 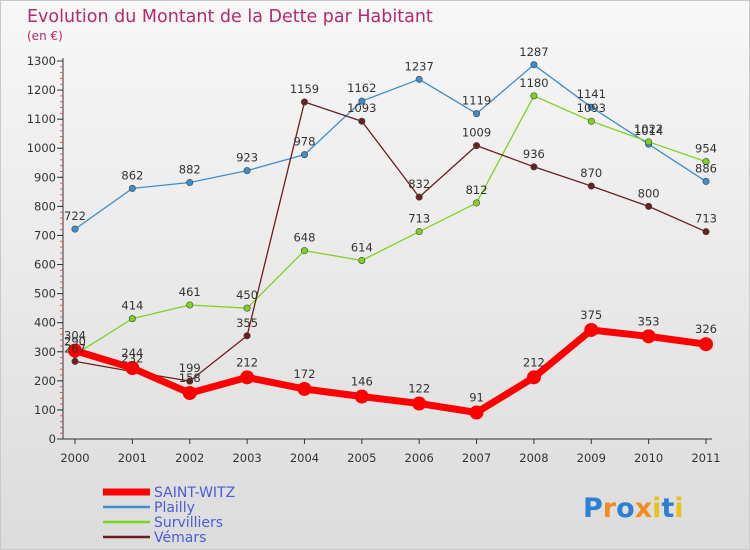 I want to click on data-label-v-mars: 1009, so click(x=476, y=133).